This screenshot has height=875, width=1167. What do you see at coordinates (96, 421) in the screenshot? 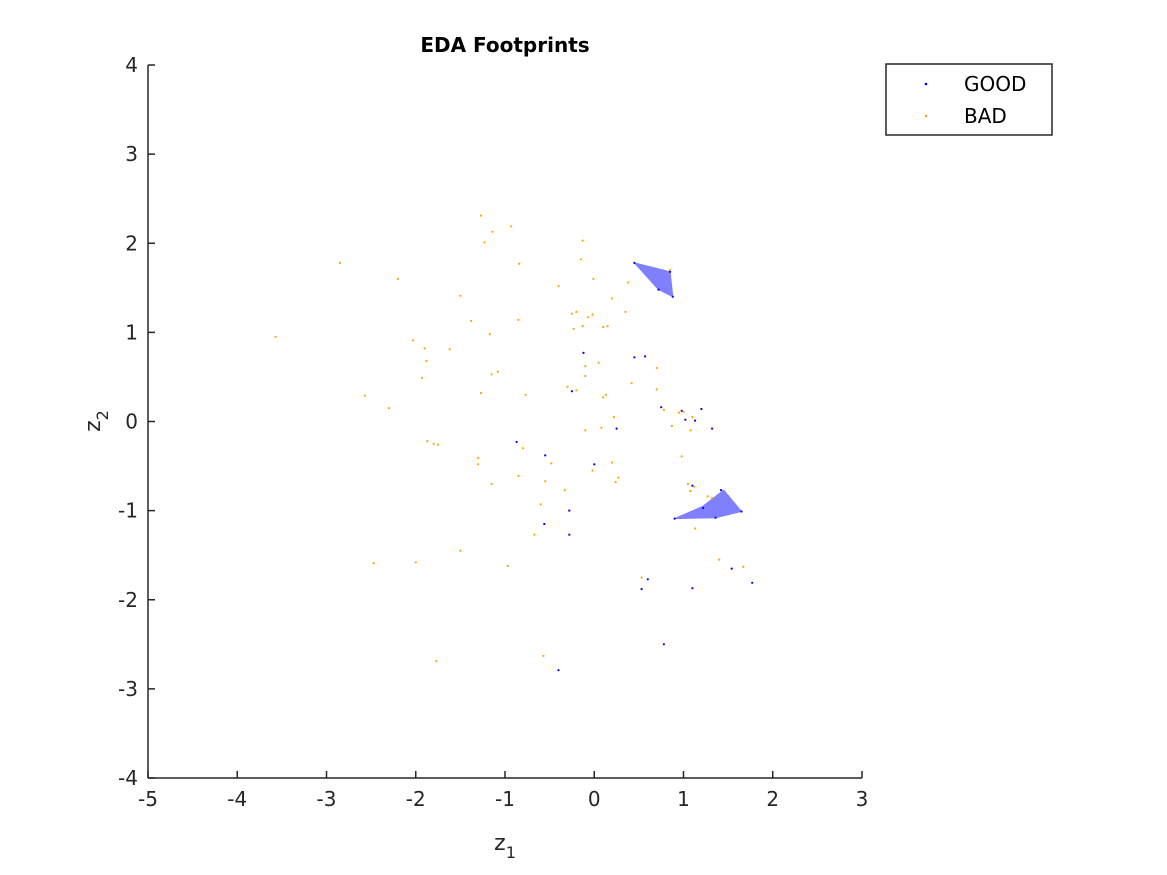
I see `y-axis-label: z2` at bounding box center [96, 421].